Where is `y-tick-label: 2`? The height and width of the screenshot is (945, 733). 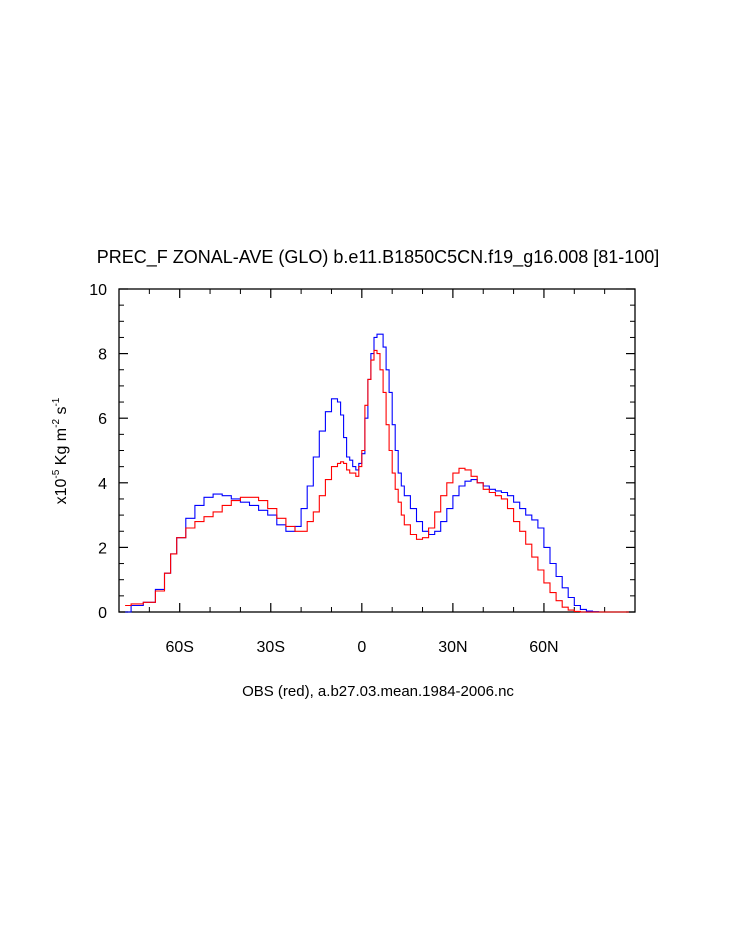
y-tick-label: 2 is located at coordinates (102, 548).